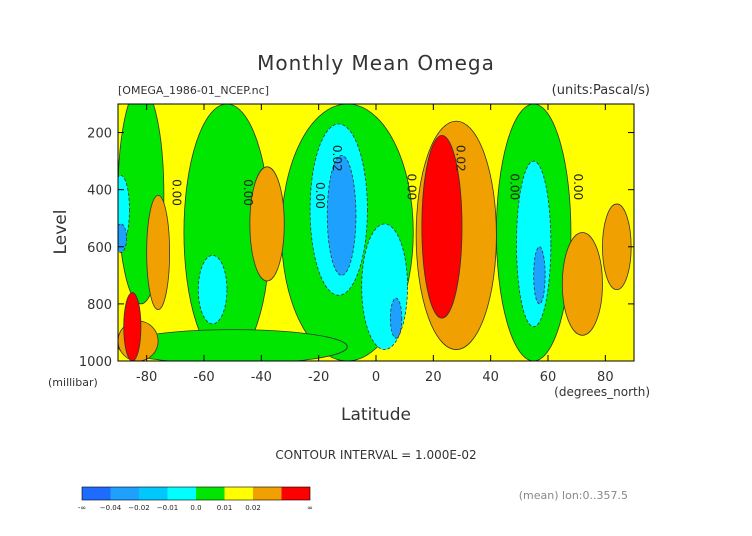 The height and width of the screenshot is (536, 752). Describe the element at coordinates (248, 192) in the screenshot. I see `contour-label-1: 0.00` at that location.